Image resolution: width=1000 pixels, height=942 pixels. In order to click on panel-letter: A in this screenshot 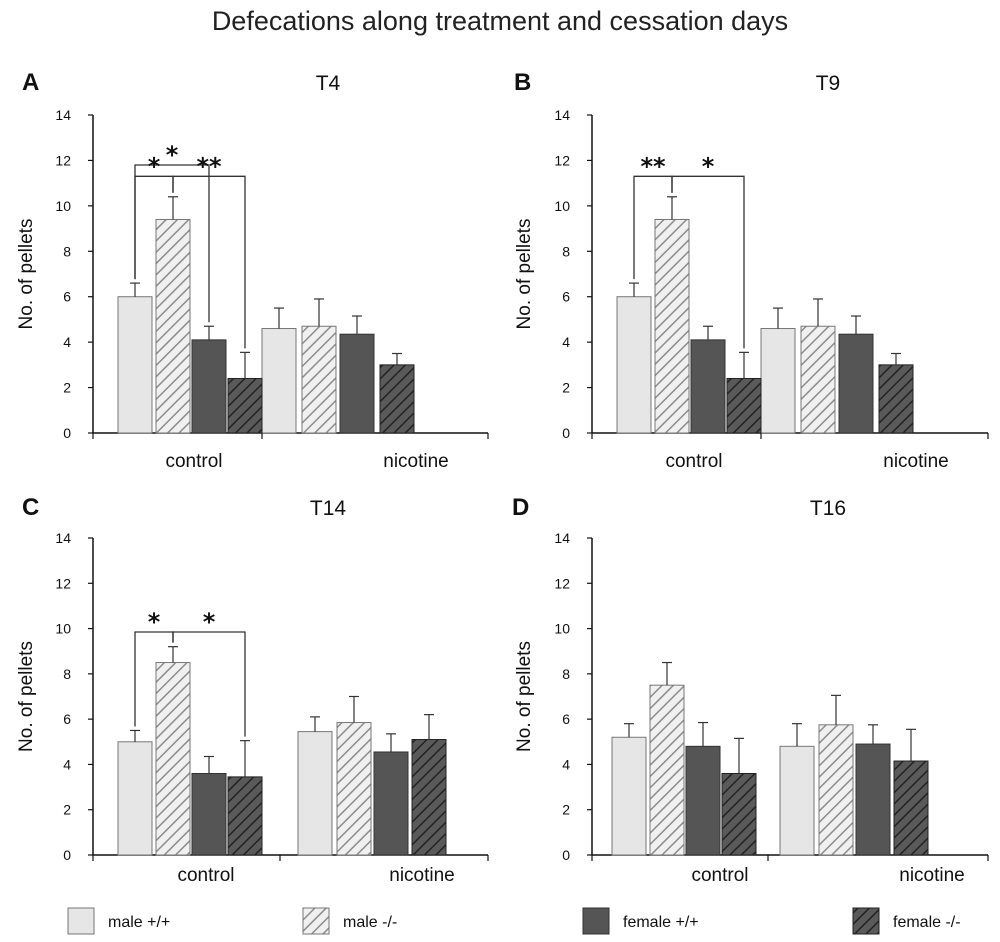, I will do `click(30, 82)`.